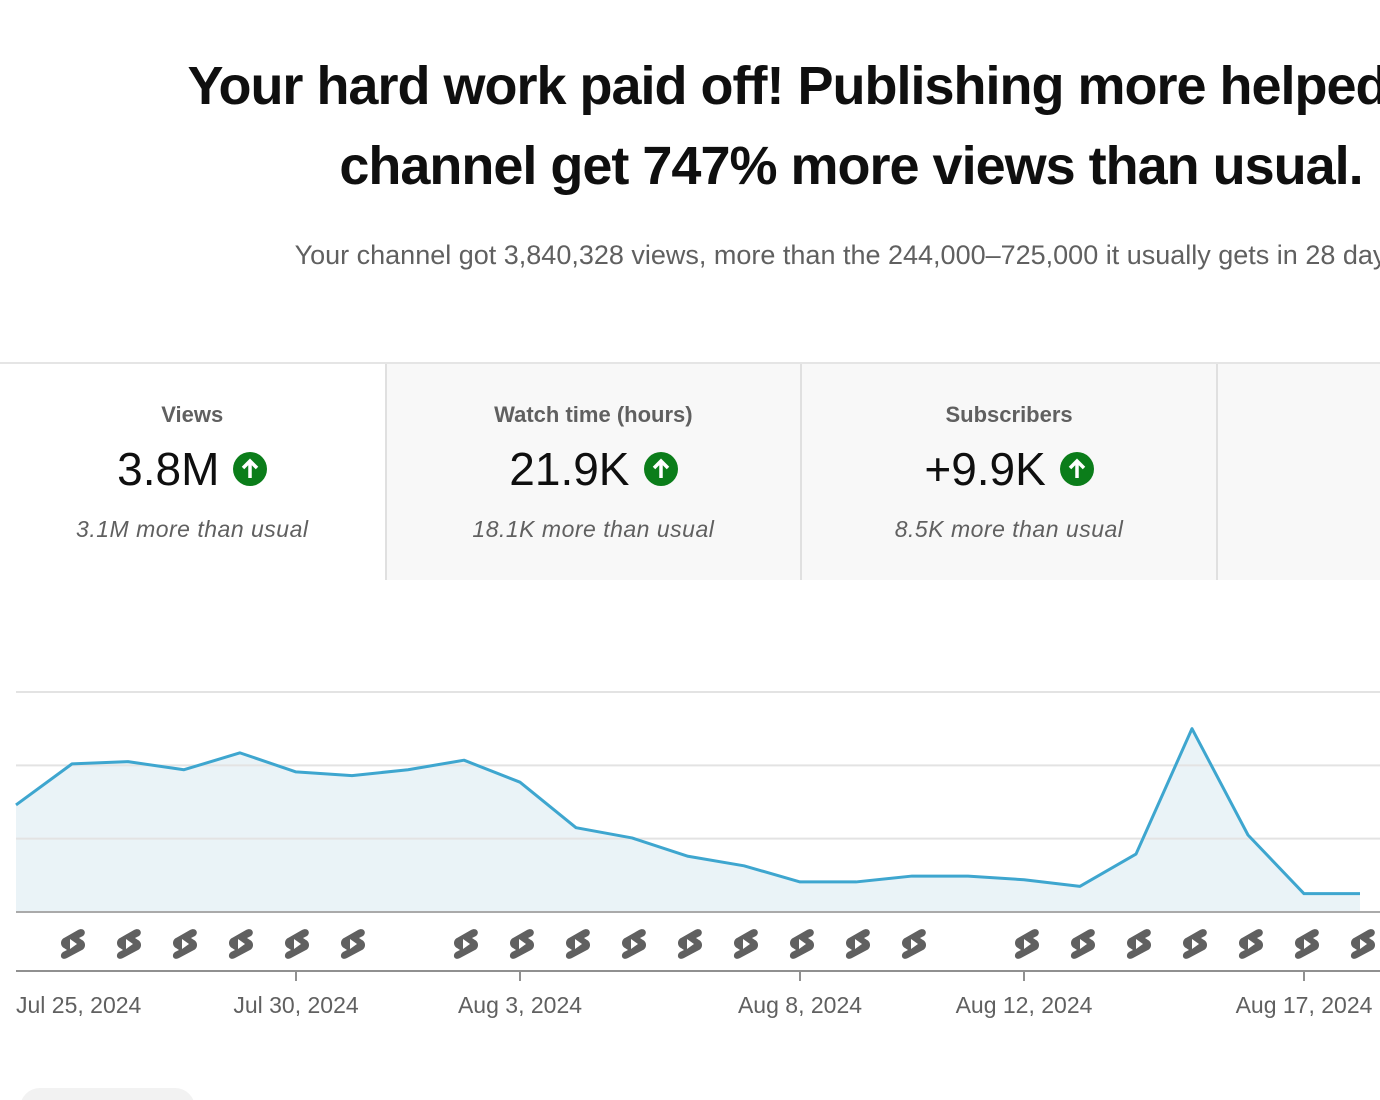 The image size is (1380, 1100). What do you see at coordinates (593, 414) in the screenshot?
I see `metric-label: Watch time (hours)` at bounding box center [593, 414].